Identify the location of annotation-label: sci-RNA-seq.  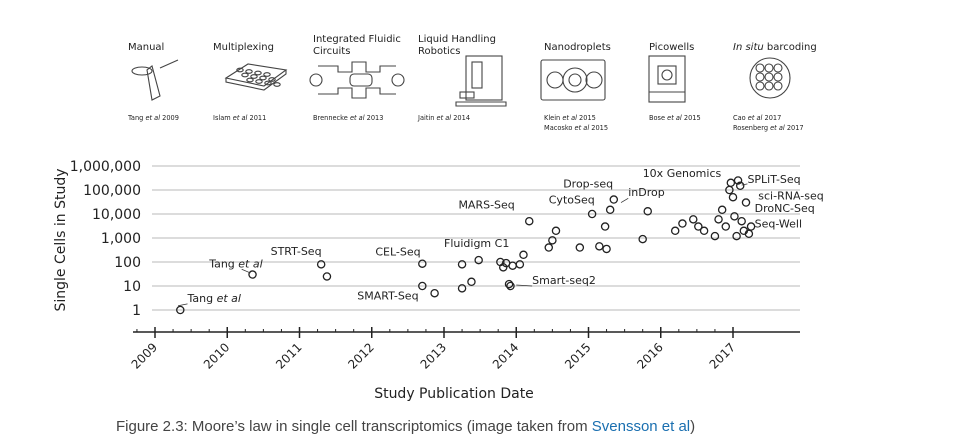
(790, 196).